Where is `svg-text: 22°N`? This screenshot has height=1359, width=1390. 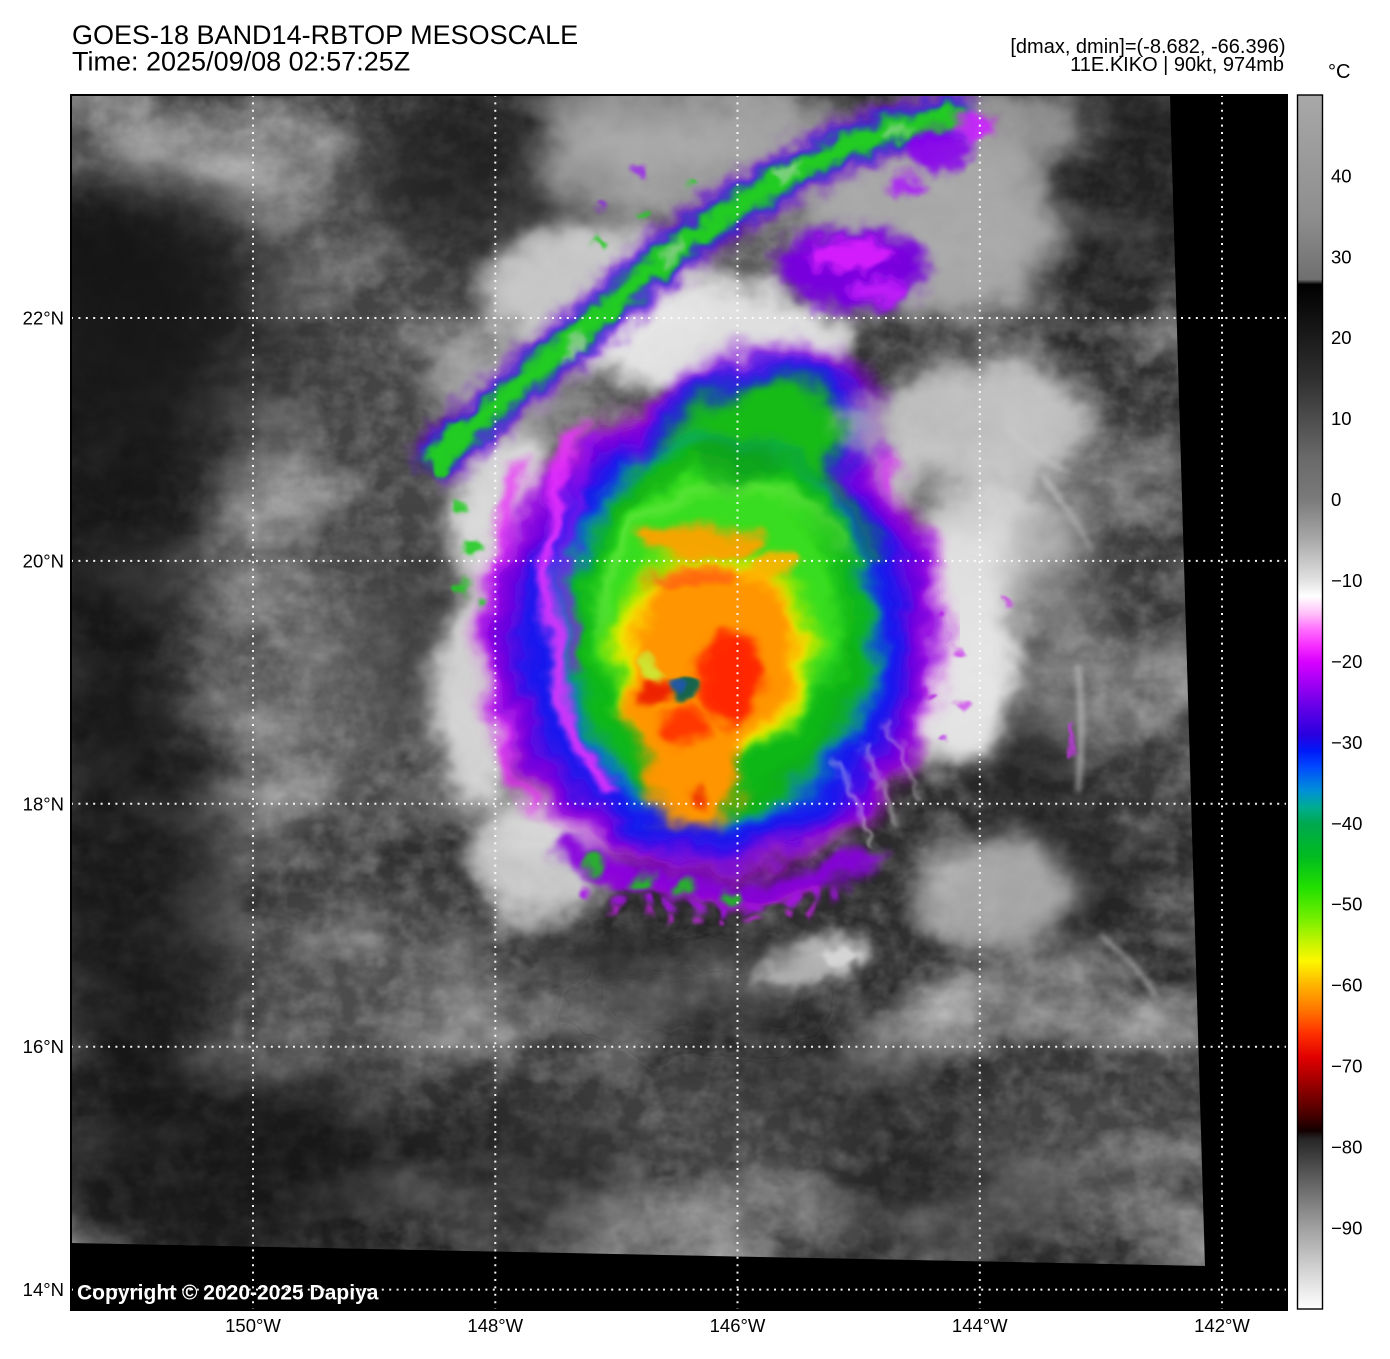 svg-text: 22°N is located at coordinates (43, 318).